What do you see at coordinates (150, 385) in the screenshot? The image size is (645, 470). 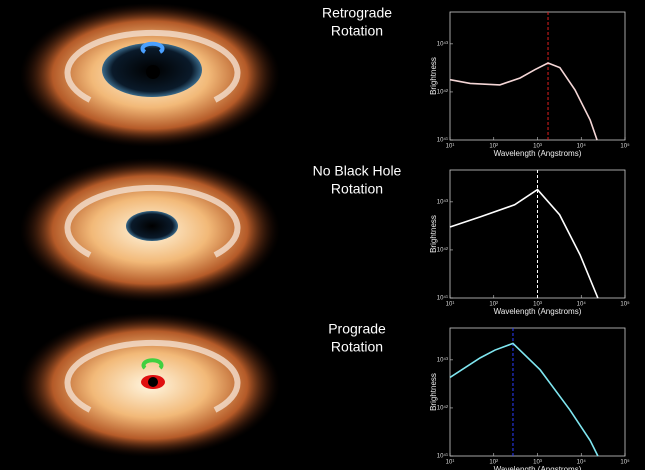 I see `disk-prograde` at bounding box center [150, 385].